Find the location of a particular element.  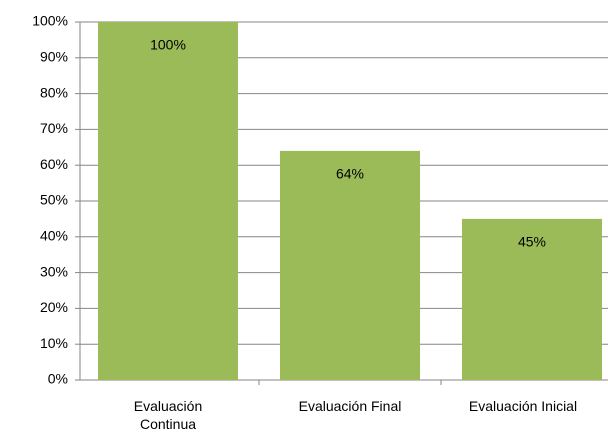

y-tick-label: 90% is located at coordinates (54, 57).